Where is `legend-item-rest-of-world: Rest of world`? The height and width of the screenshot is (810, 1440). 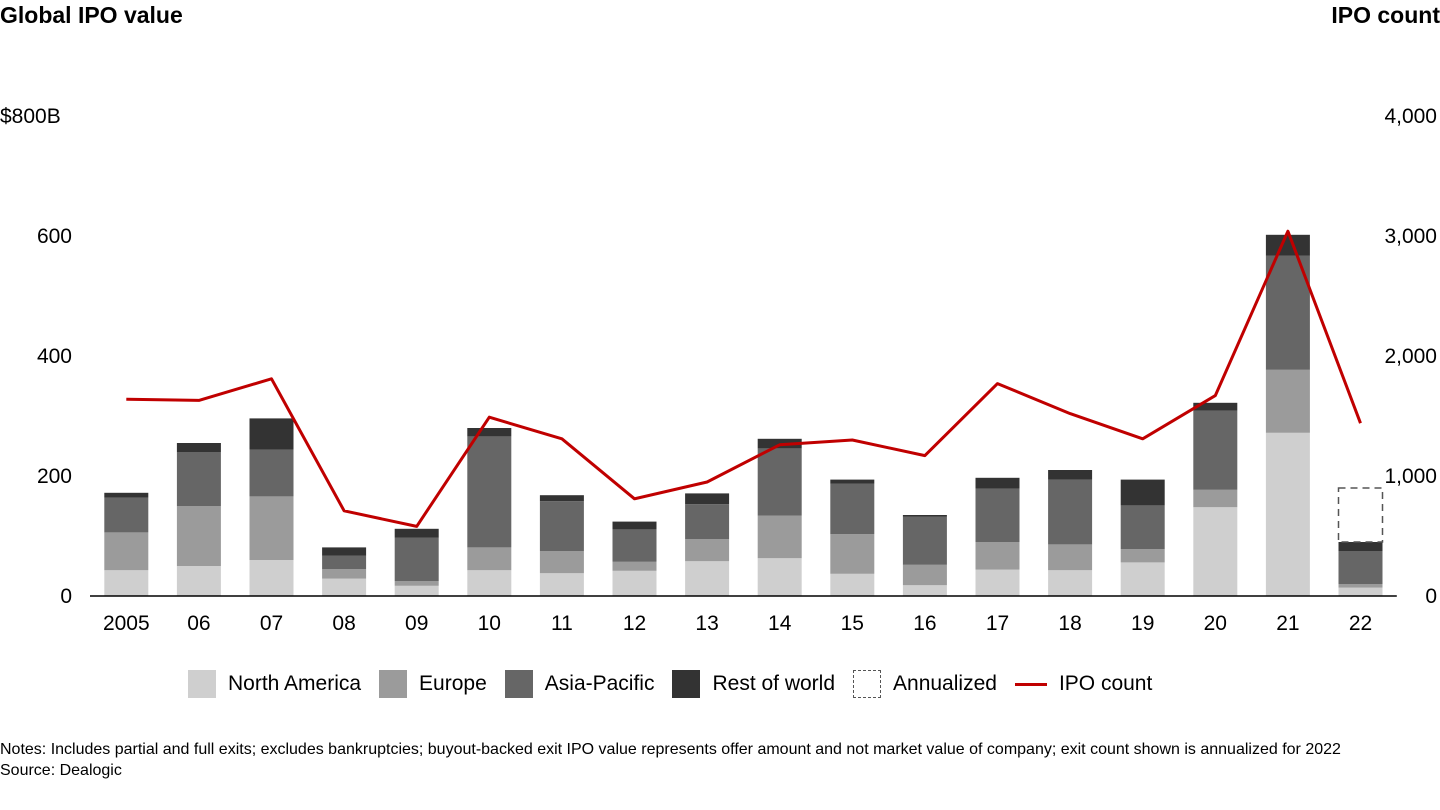 legend-item-rest-of-world: Rest of world is located at coordinates (753, 684).